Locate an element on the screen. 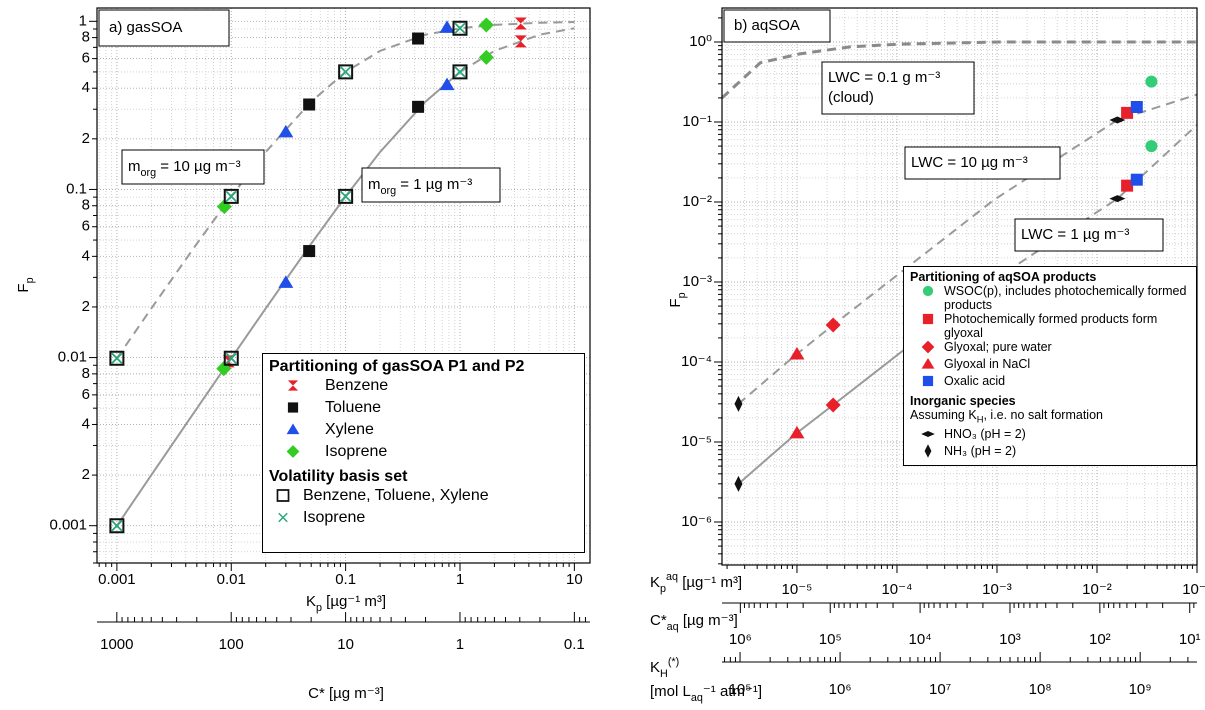 The height and width of the screenshot is (710, 1205). legend-label: Oxalic acid is located at coordinates (975, 381).